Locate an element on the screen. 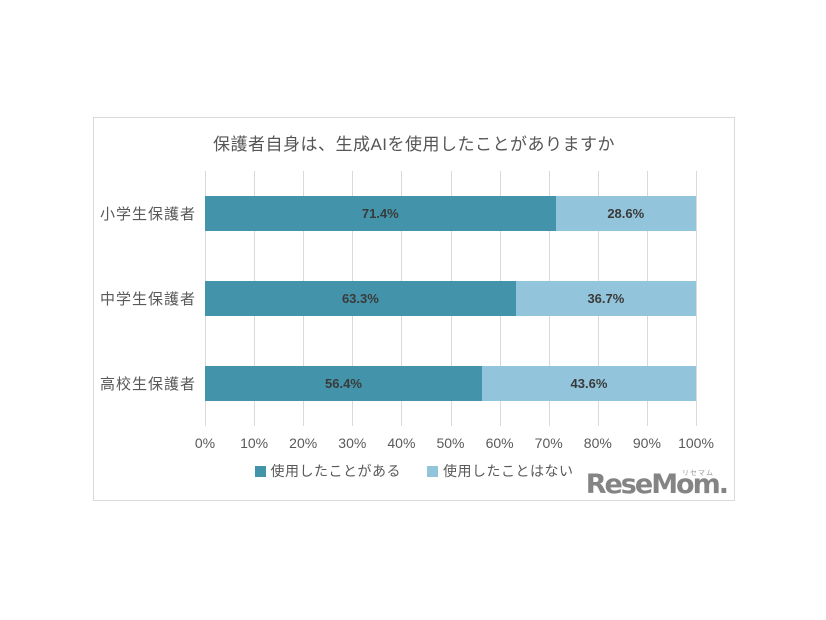 The image size is (826, 620). resemom-logo: リセマム ReseMom. is located at coordinates (657, 484).